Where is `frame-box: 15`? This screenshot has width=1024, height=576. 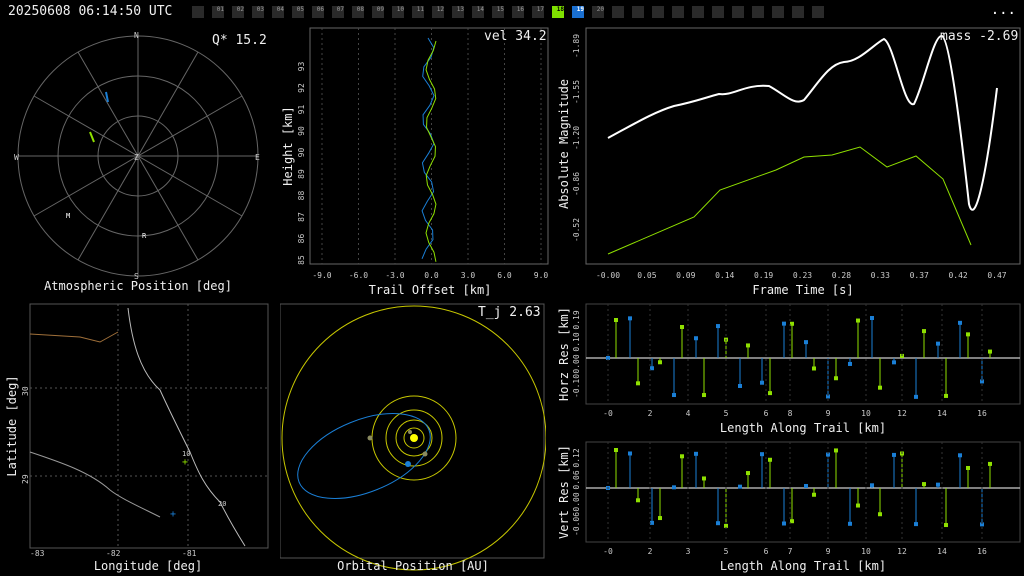
frame-box: 15 is located at coordinates (498, 12).